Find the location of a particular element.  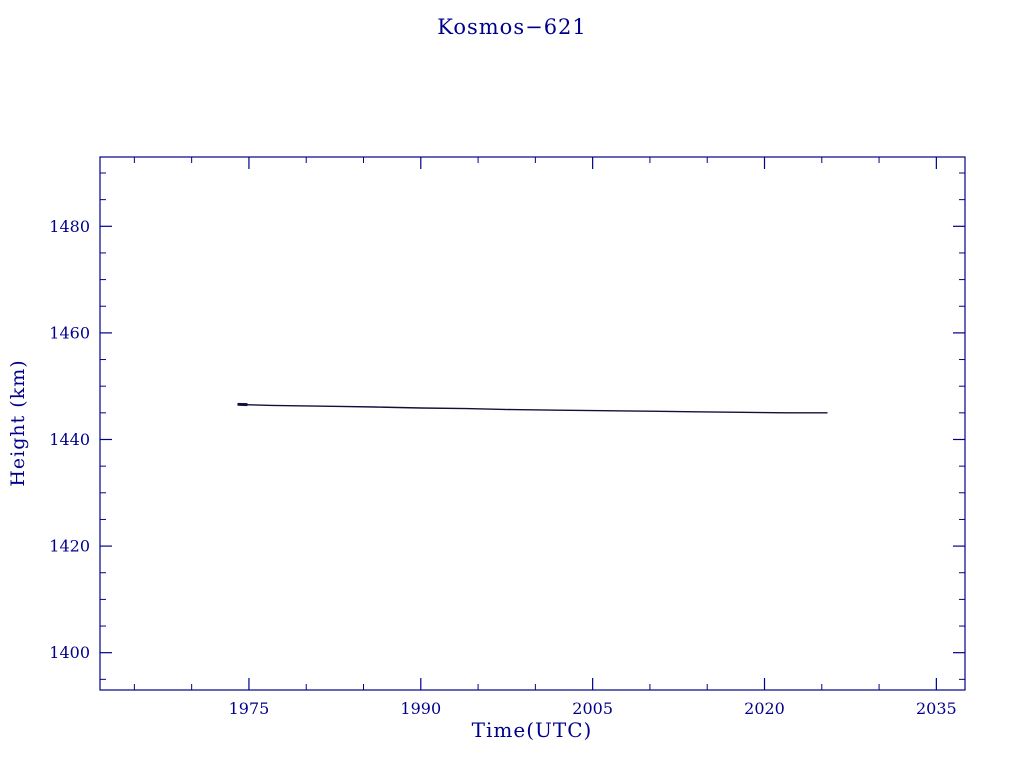

x-tick-label: 1975 is located at coordinates (249, 708).